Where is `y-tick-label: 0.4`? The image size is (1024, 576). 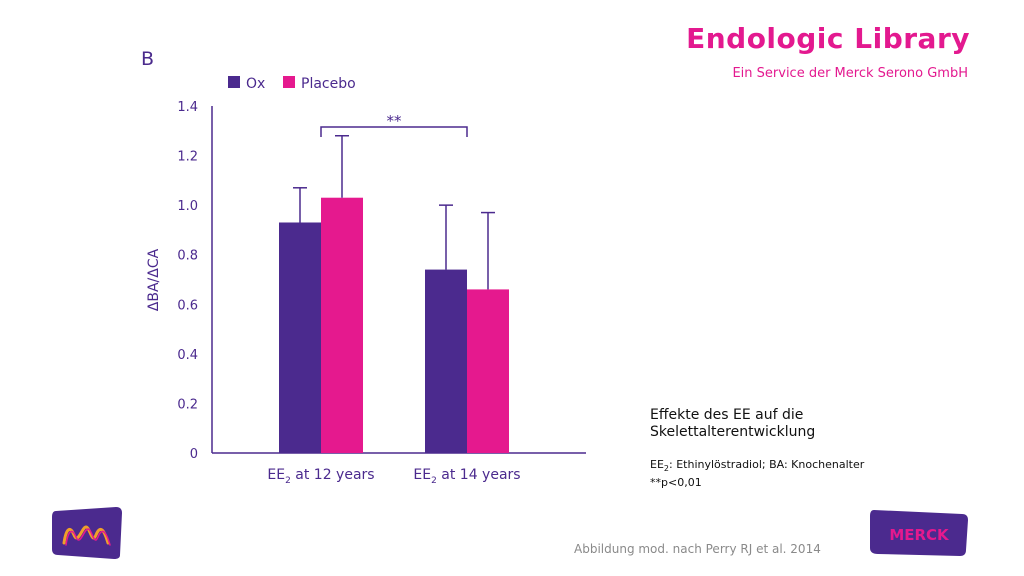 y-tick-label: 0.4 is located at coordinates (187, 355).